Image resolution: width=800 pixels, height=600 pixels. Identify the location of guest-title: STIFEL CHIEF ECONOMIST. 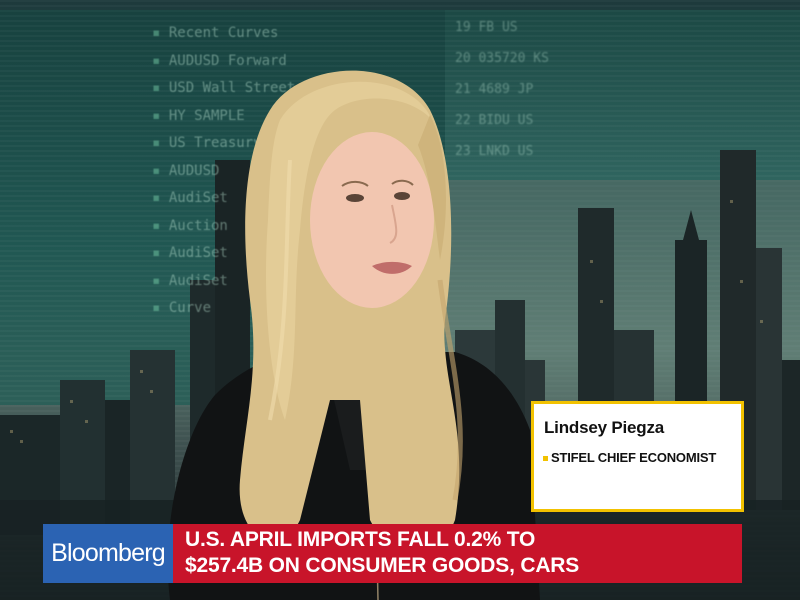
(634, 457).